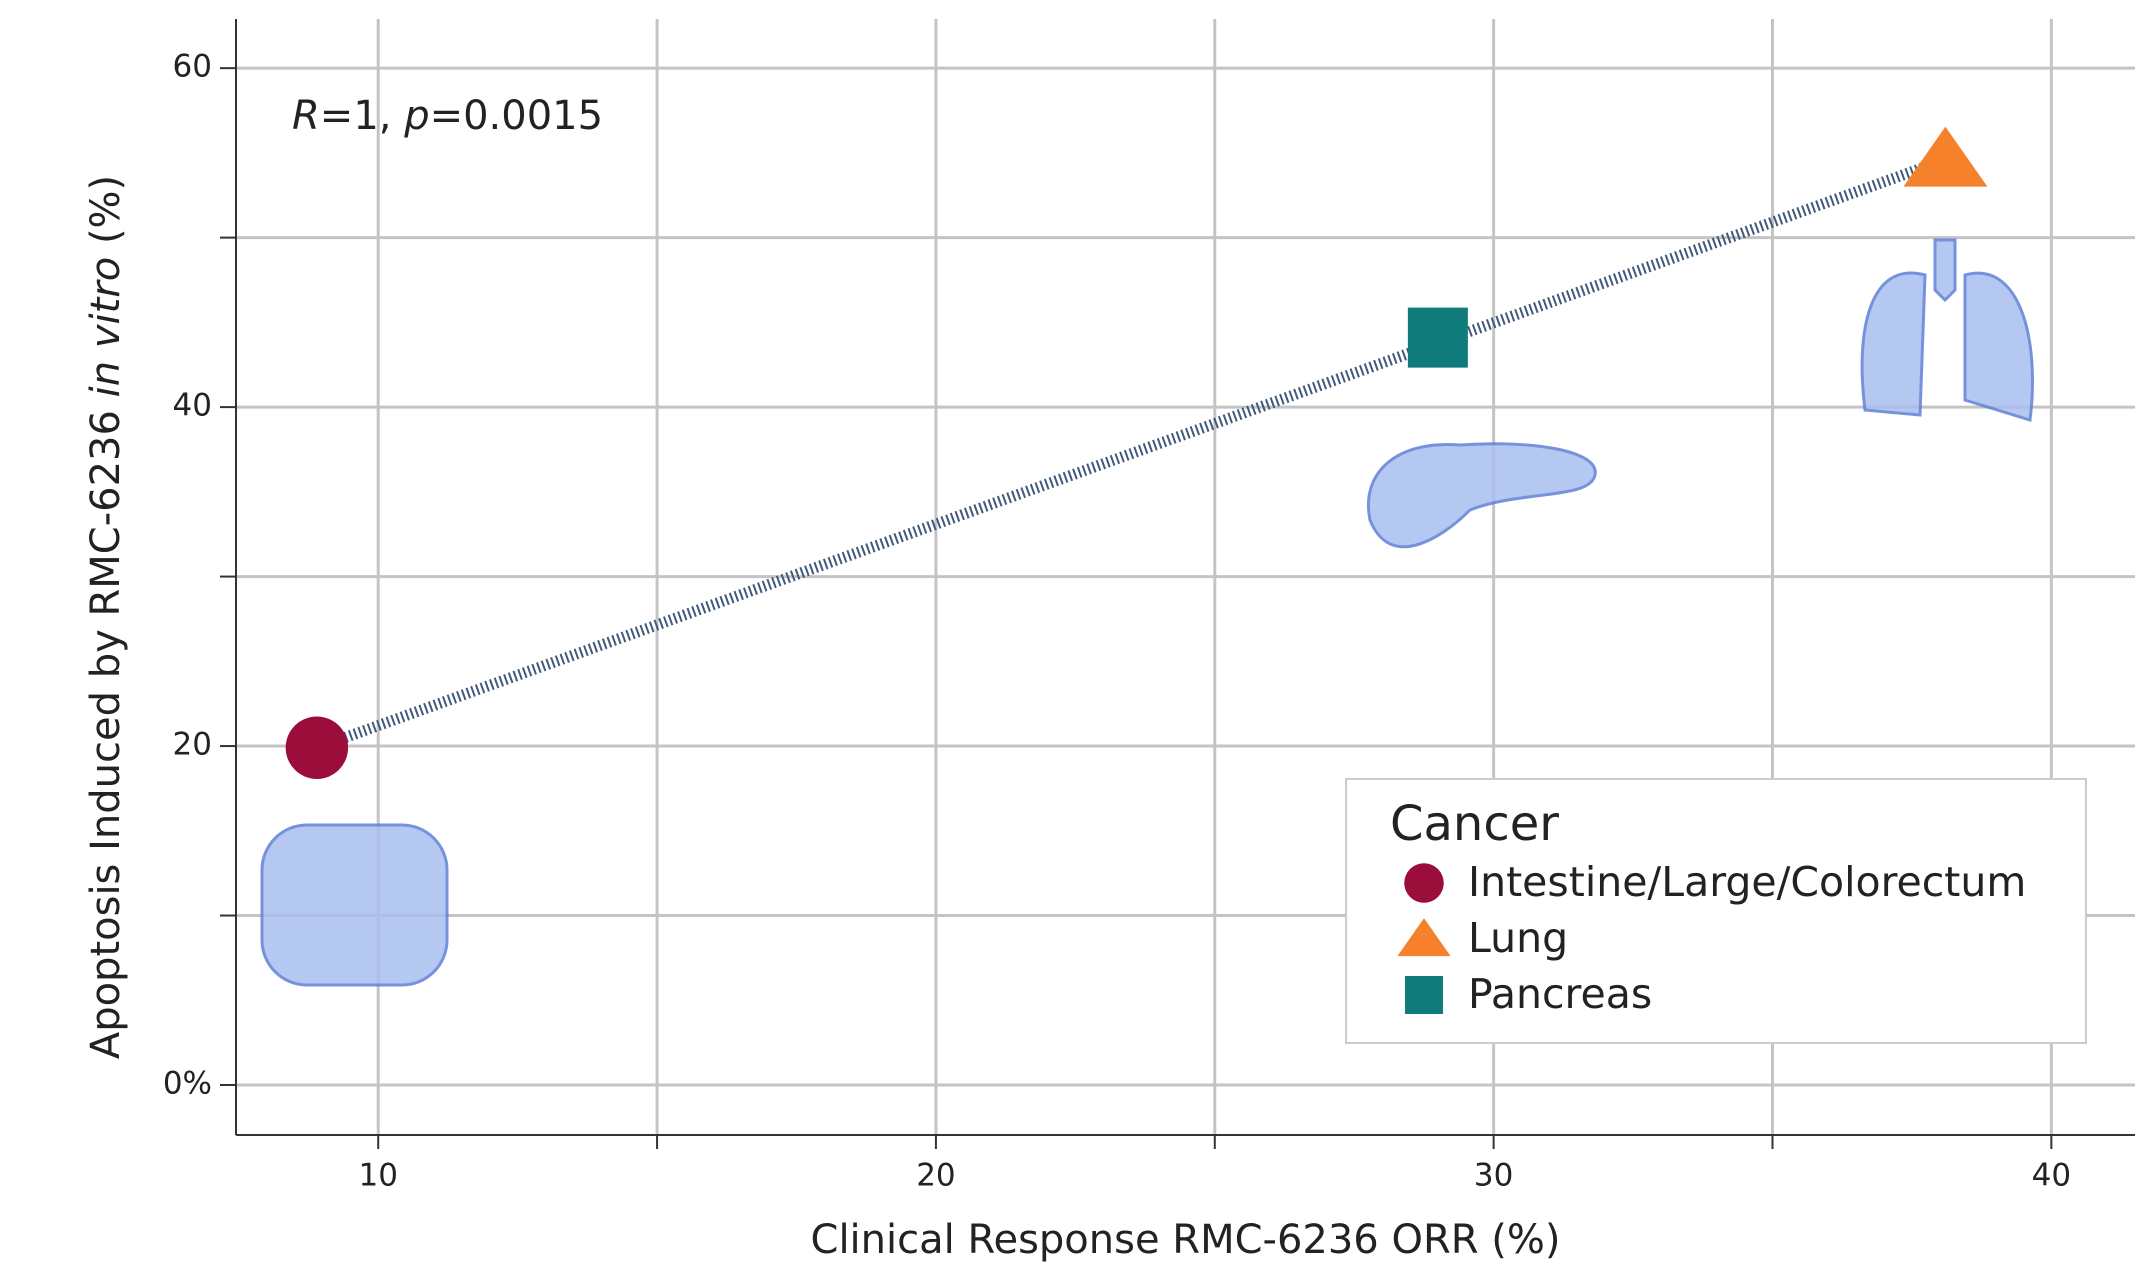 The image size is (2153, 1272). Describe the element at coordinates (1493, 1176) in the screenshot. I see `x-tick-label: 30` at that location.